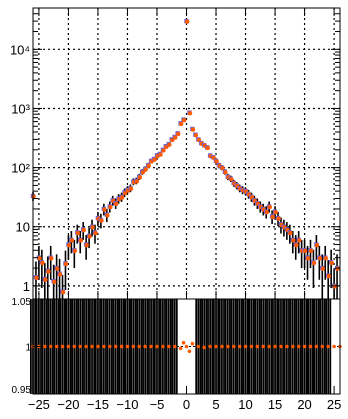 The height and width of the screenshot is (419, 348). What do you see at coordinates (23, 227) in the screenshot?
I see `y-tick-label: 10` at bounding box center [23, 227].